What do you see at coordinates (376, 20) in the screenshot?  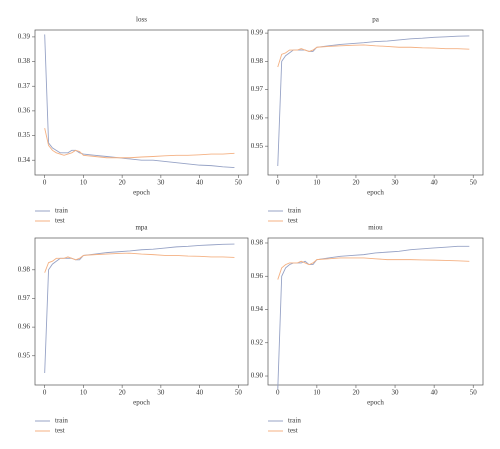 I see `subplot-title: pa` at bounding box center [376, 20].